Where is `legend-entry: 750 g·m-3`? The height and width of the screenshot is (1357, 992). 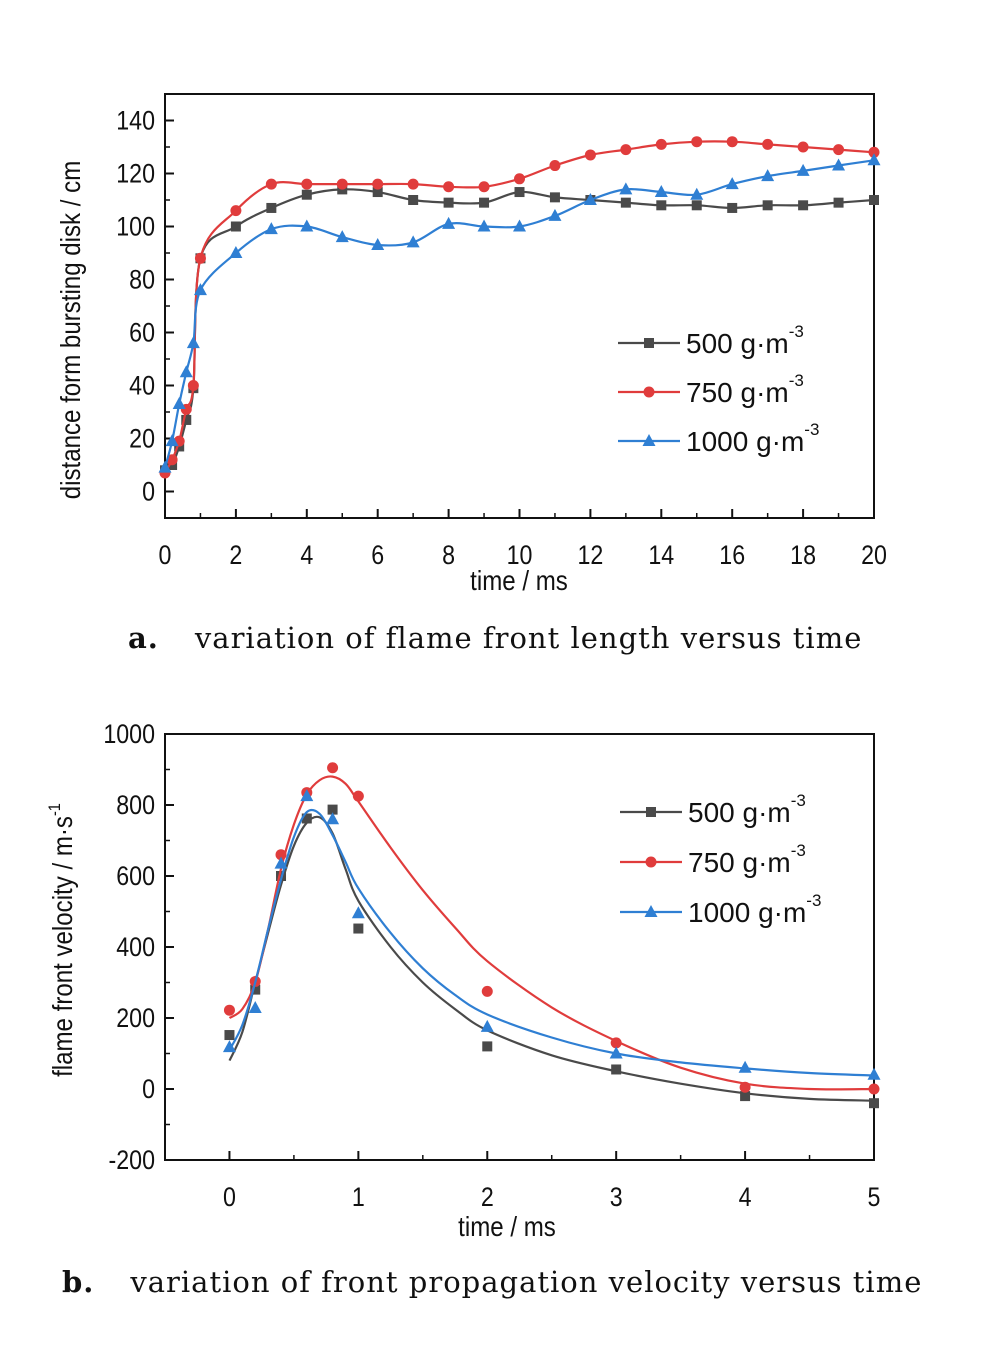
legend-entry: 750 g·m-3 is located at coordinates (711, 389).